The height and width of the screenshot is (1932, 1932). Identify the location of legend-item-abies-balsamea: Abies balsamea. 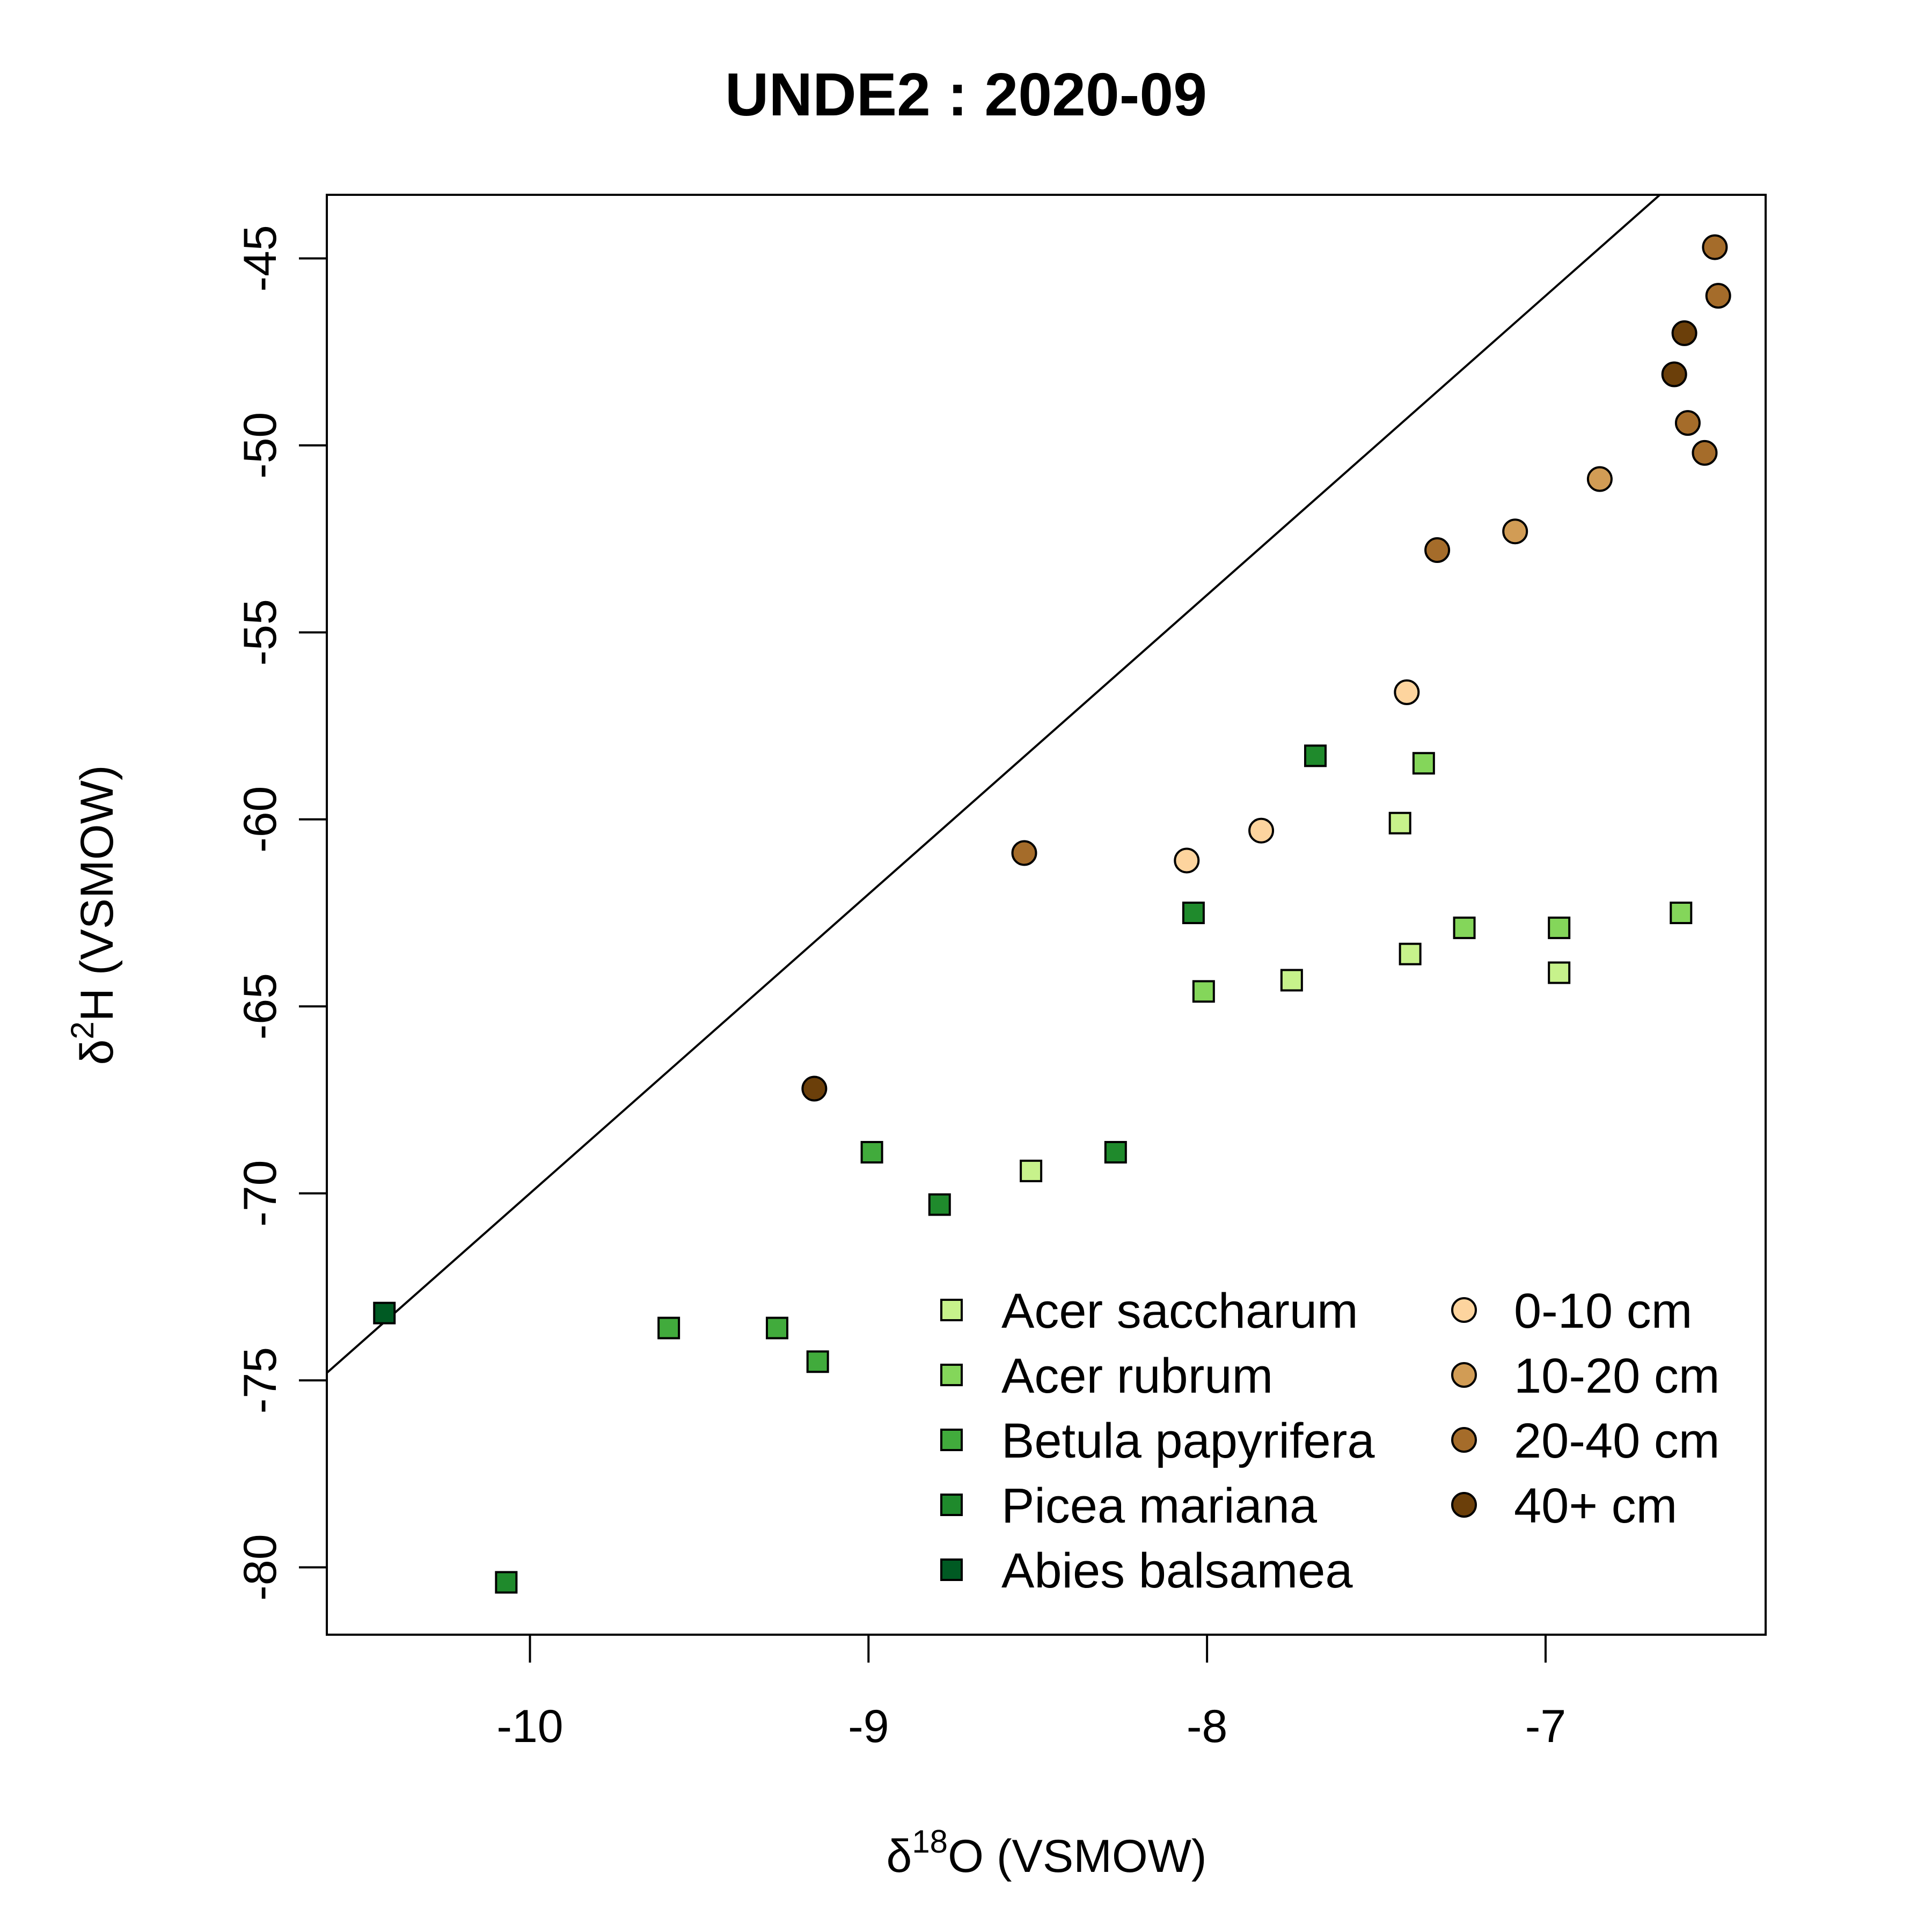
(1146, 1570).